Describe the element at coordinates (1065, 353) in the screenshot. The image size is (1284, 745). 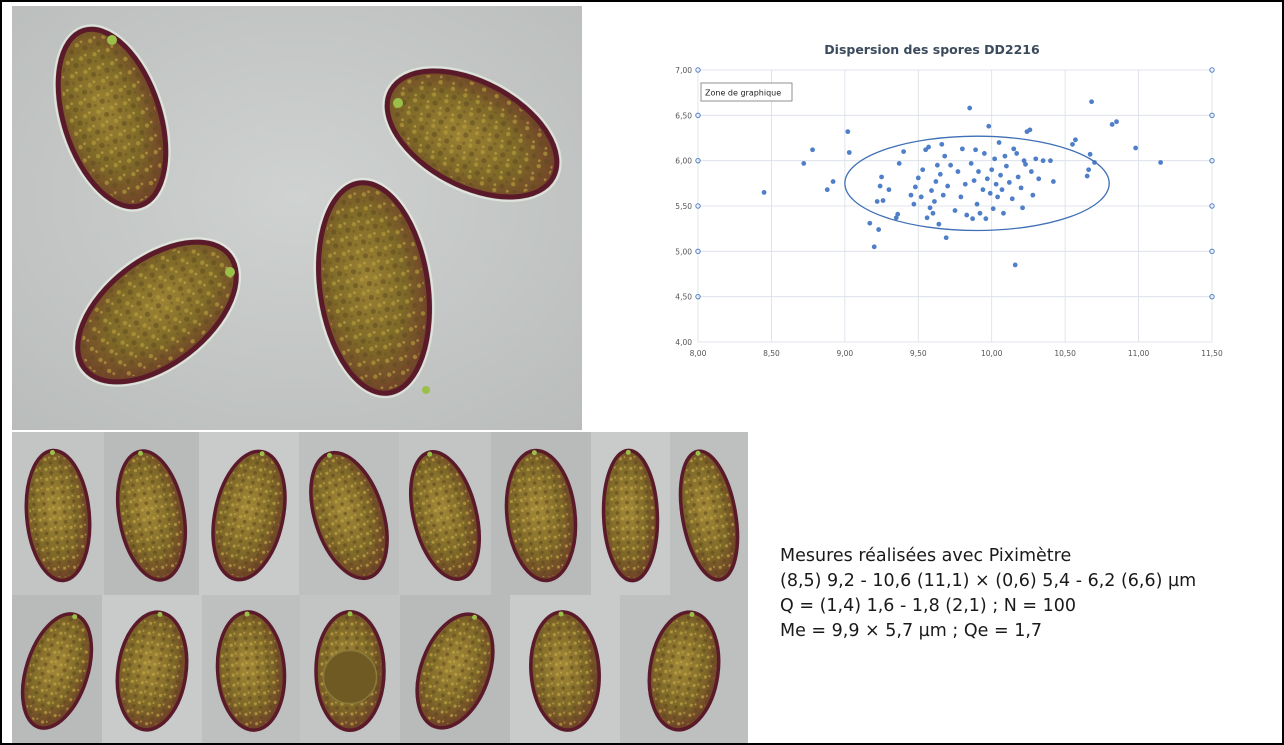
I see `x-tick-label: 10,50` at that location.